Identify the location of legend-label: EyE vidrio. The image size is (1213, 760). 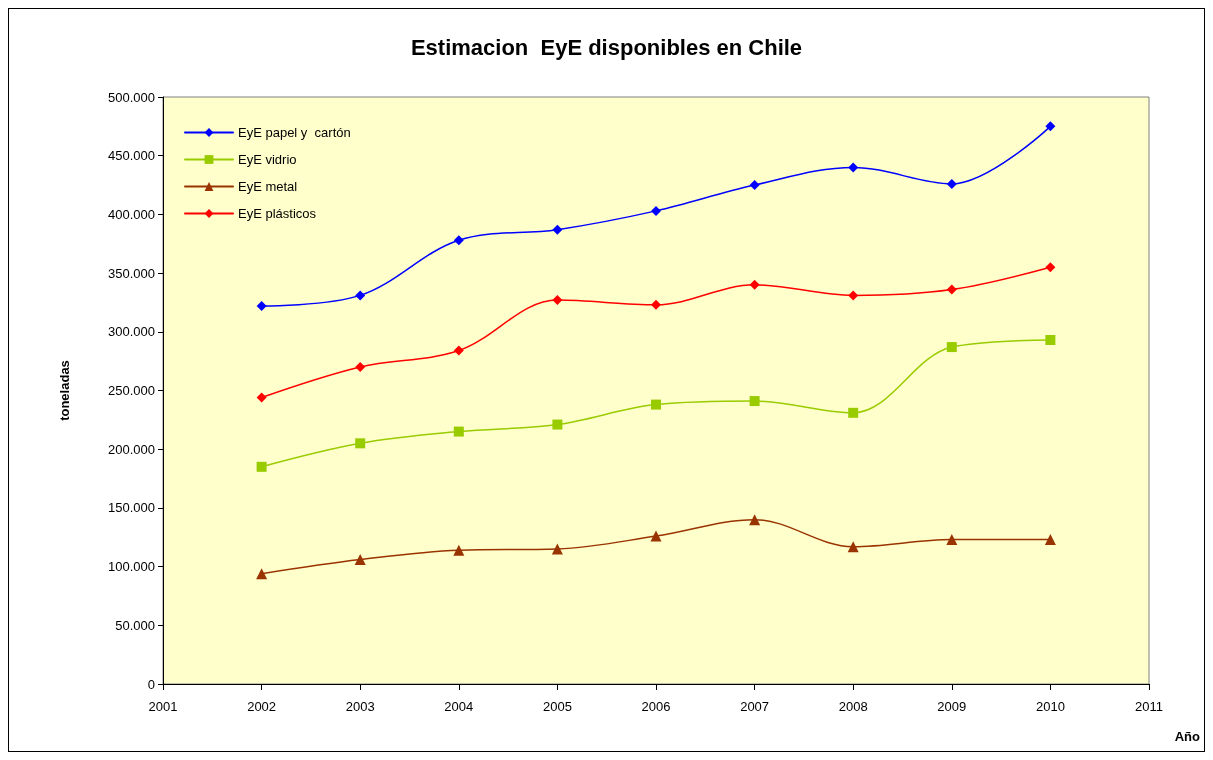
(267, 159).